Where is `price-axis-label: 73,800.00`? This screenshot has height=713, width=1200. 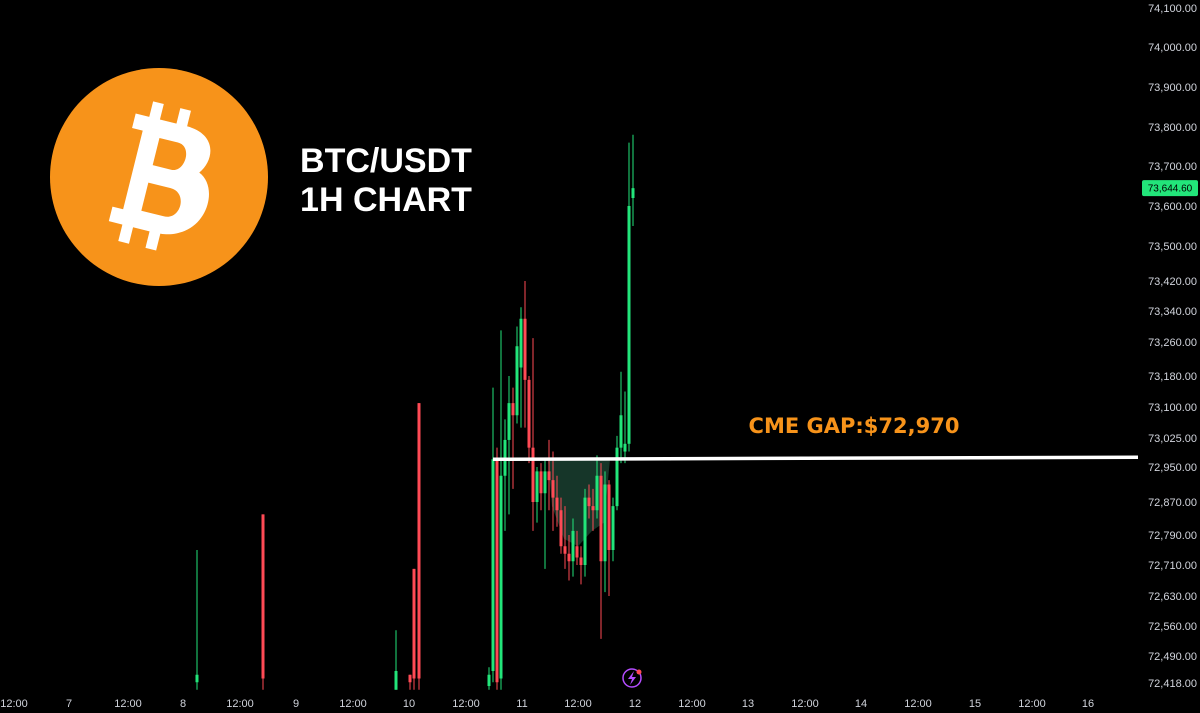 price-axis-label: 73,800.00 is located at coordinates (1172, 128).